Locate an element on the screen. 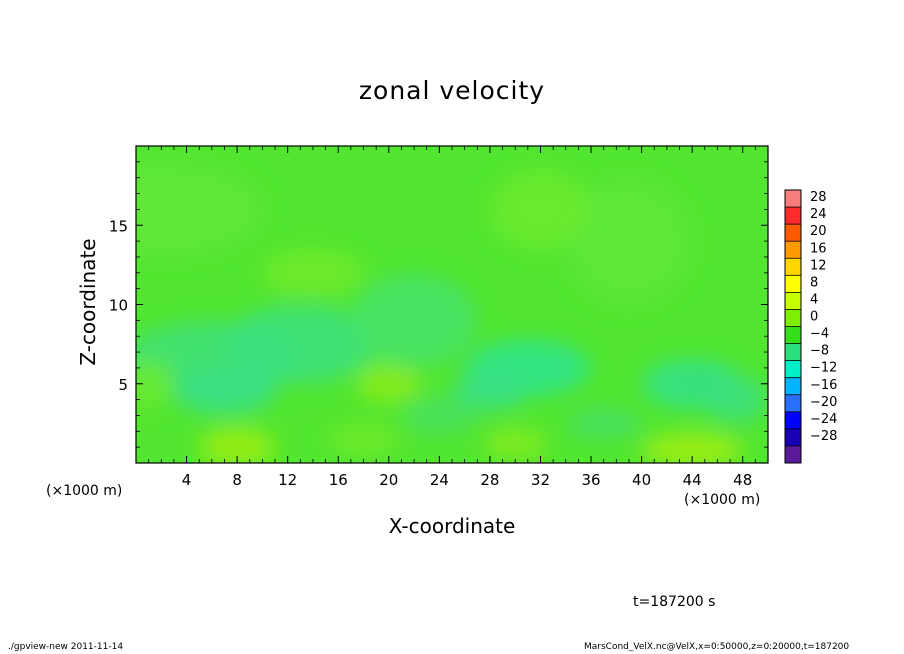  time-label: t=187200 s is located at coordinates (674, 602).